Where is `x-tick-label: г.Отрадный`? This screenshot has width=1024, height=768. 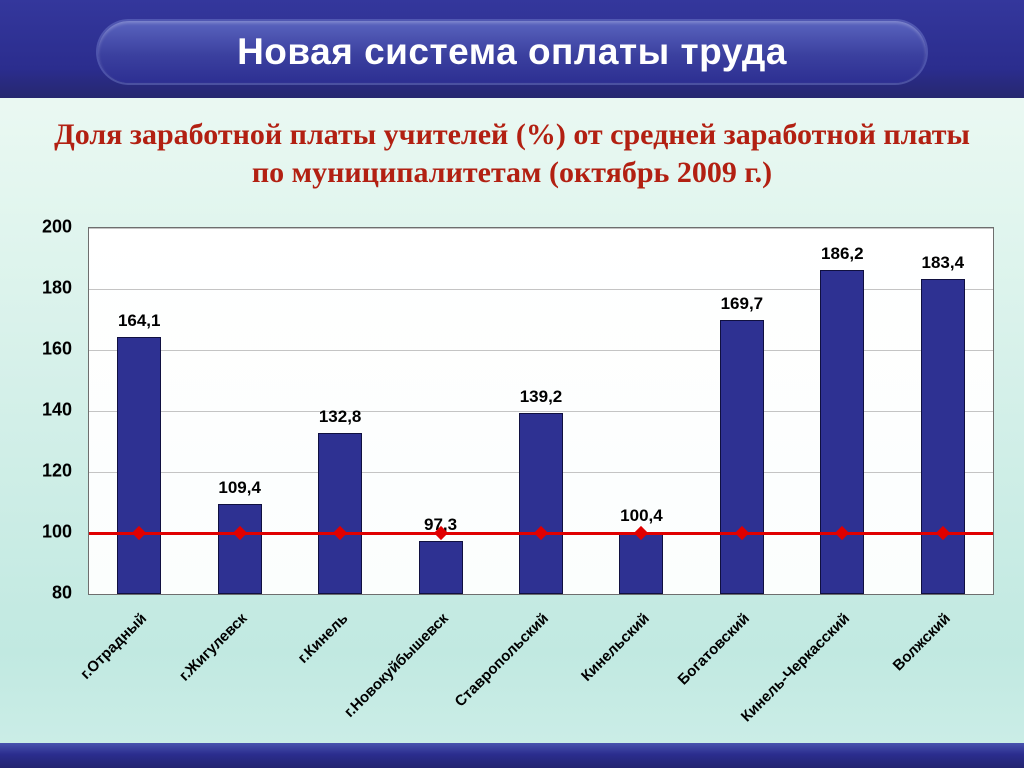 x-tick-label: г.Отрадный is located at coordinates (114, 646).